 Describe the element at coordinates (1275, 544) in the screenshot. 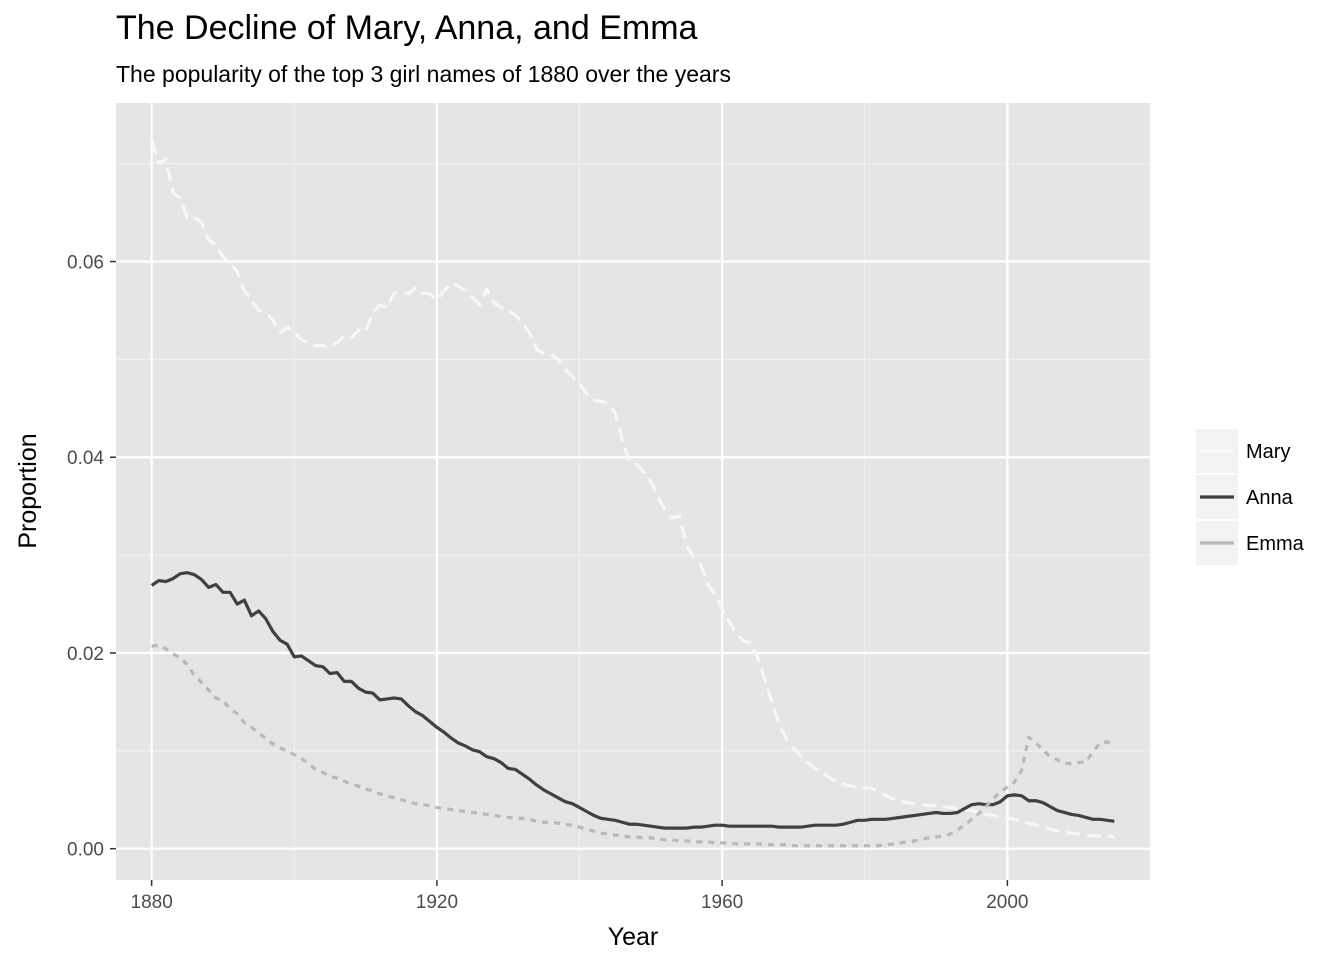

I see `legend-label-emma: Emma` at that location.